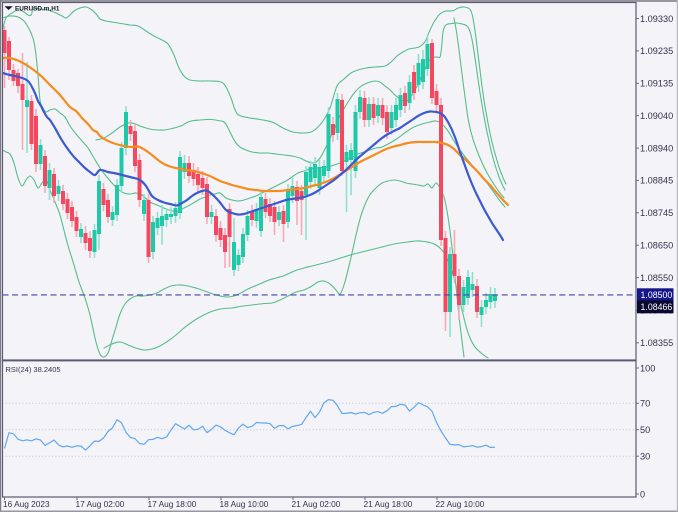  Describe the element at coordinates (37, 8) in the screenshot. I see `svg-text: EURUSD.m,H1` at that location.